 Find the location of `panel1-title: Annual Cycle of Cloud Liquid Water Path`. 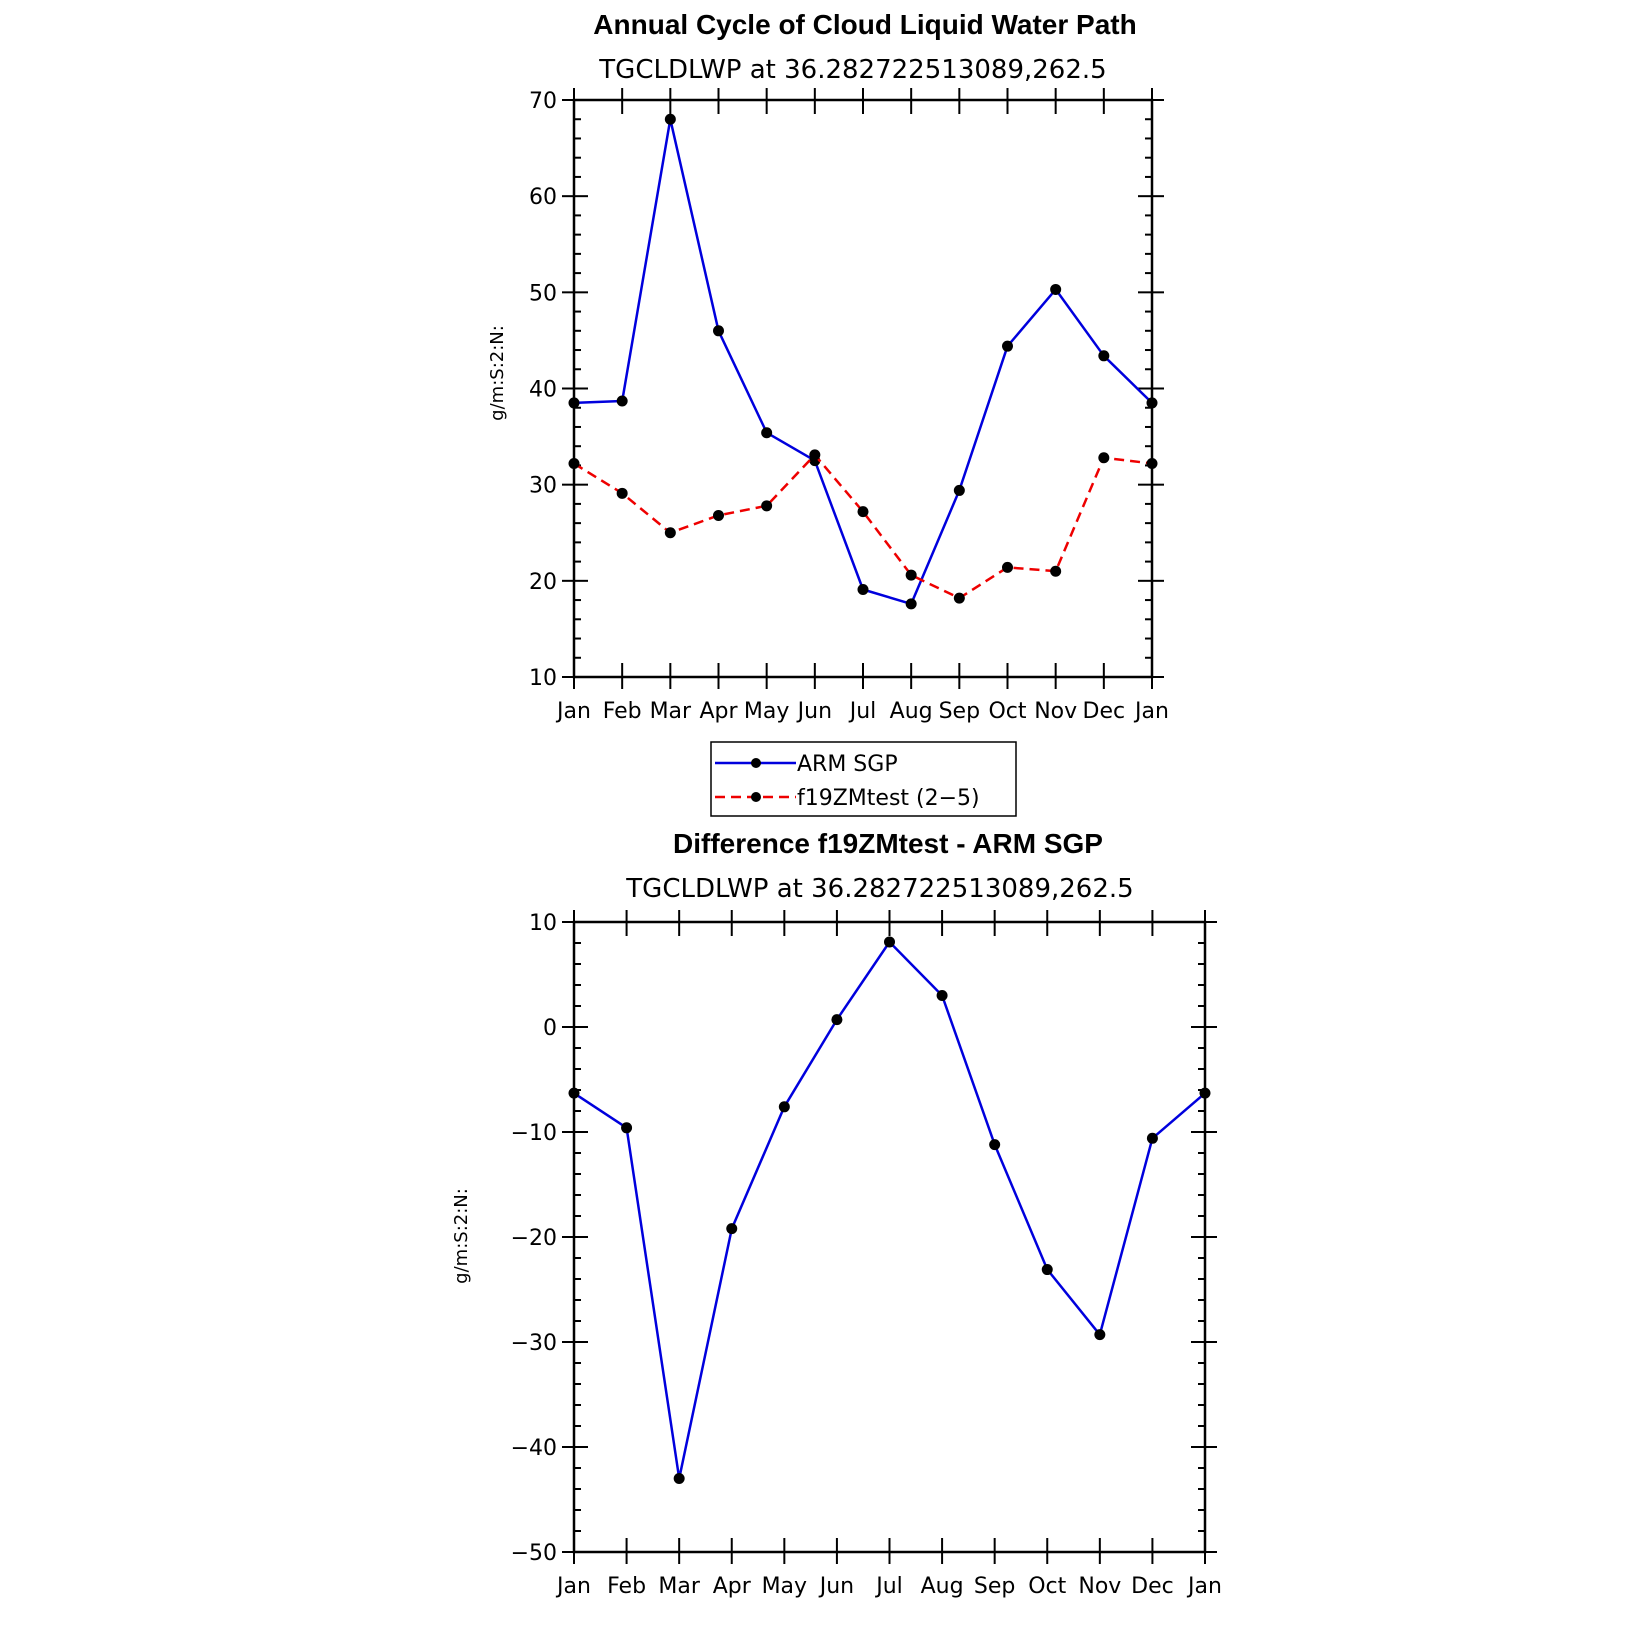

panel1-title: Annual Cycle of Cloud Liquid Water Path is located at coordinates (864, 24).